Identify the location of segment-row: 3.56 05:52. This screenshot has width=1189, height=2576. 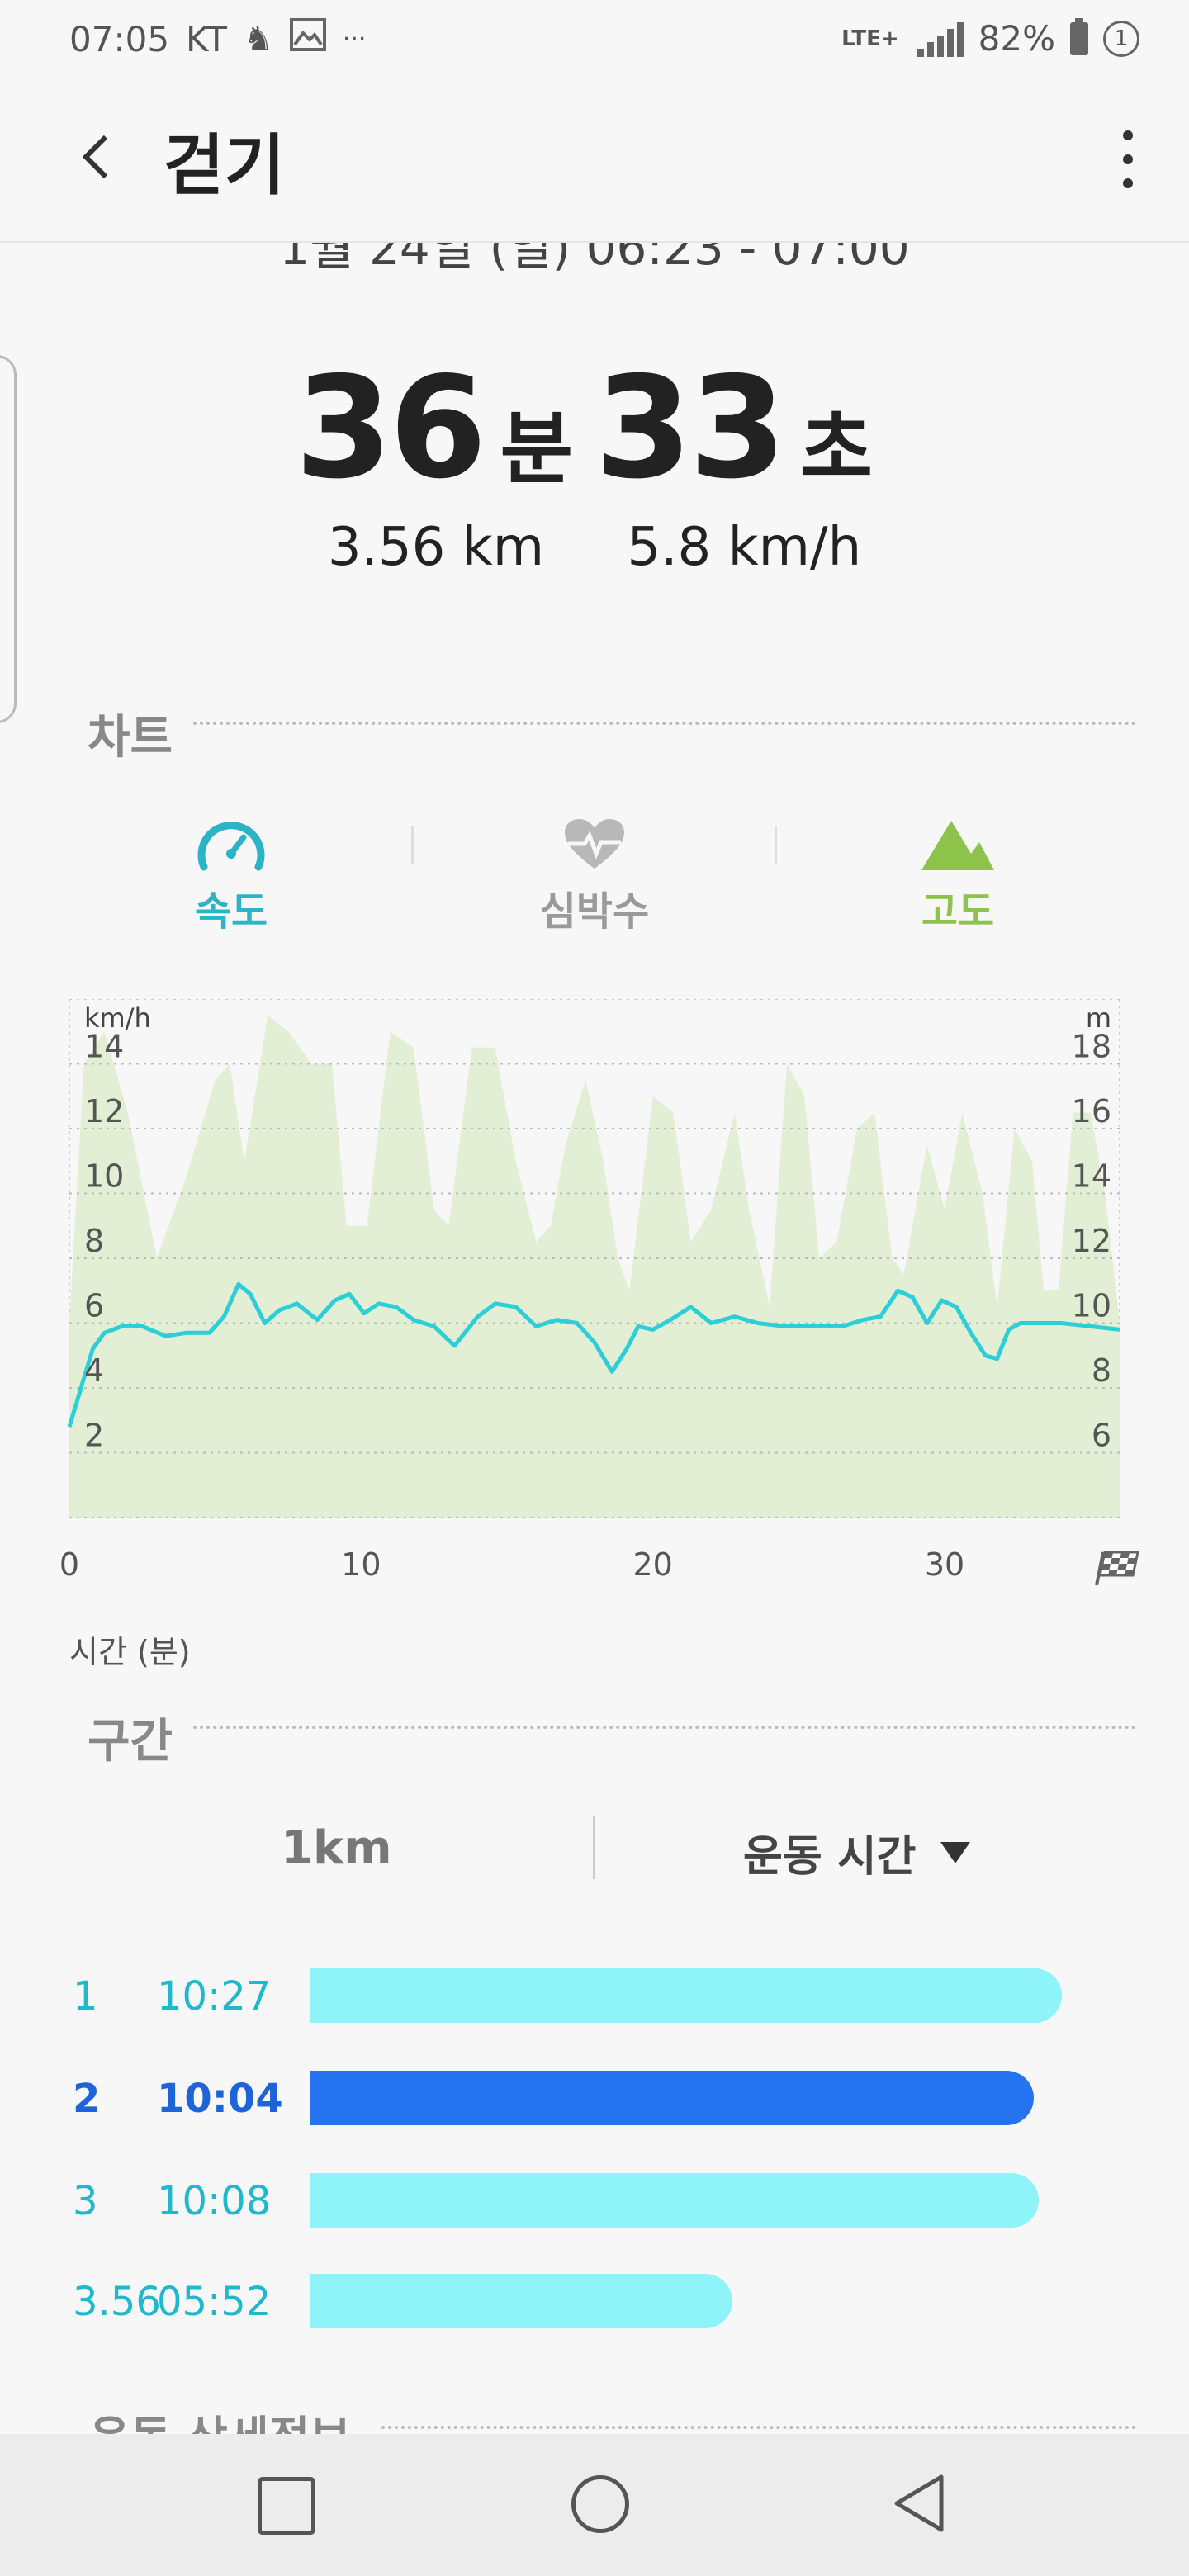
(594, 2303).